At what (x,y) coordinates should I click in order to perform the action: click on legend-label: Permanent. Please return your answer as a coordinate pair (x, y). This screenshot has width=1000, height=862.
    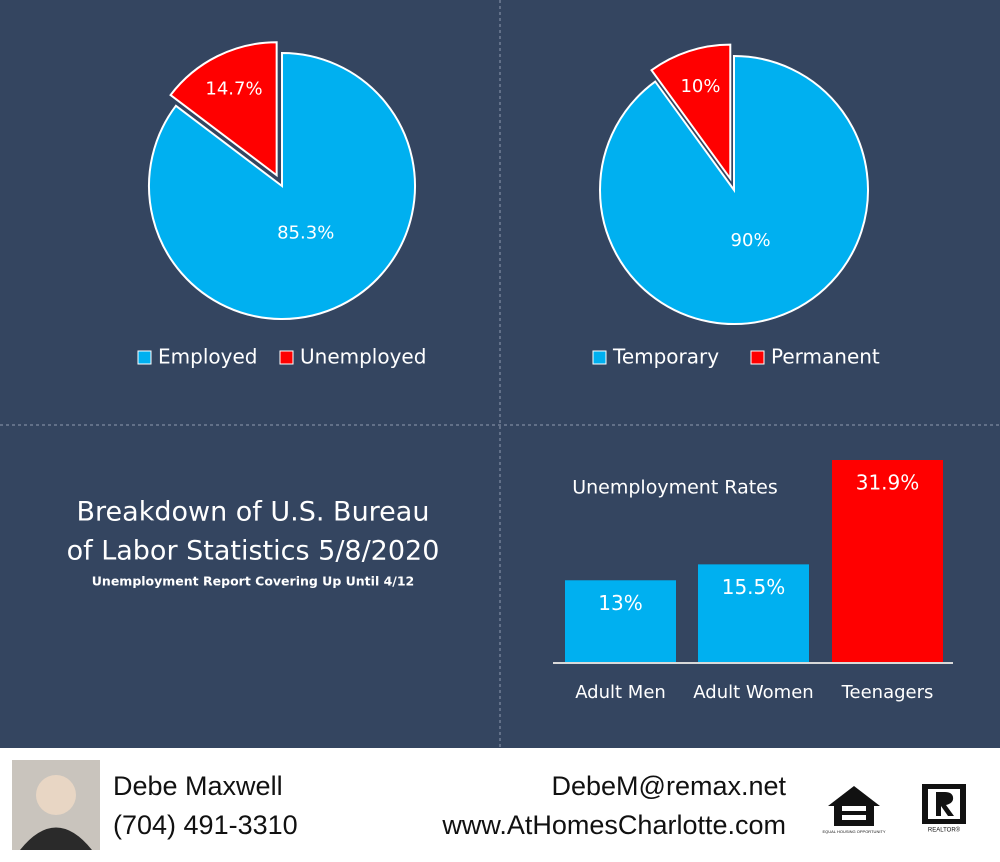
    Looking at the image, I should click on (825, 357).